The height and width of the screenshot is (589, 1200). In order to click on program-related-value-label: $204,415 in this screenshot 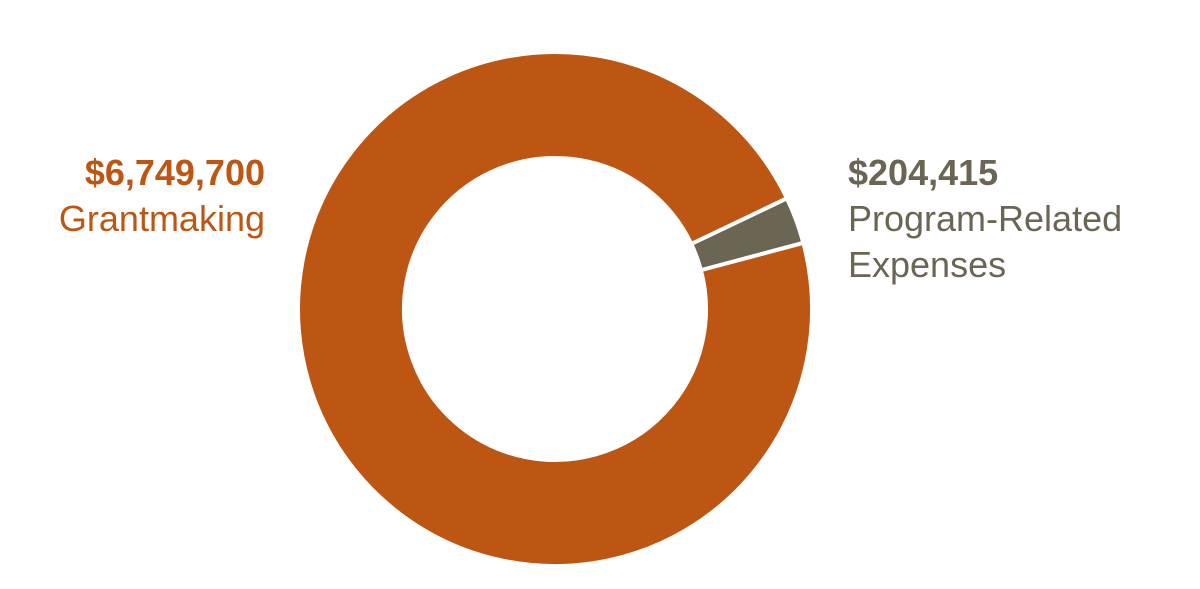, I will do `click(923, 172)`.